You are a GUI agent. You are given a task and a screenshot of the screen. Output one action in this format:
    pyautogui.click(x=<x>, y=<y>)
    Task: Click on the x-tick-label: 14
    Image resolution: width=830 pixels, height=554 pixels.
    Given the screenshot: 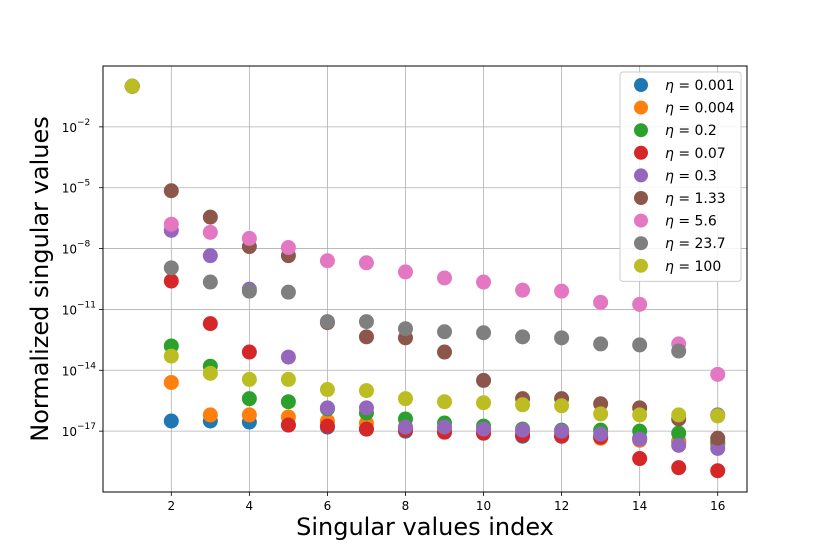 What is the action you would take?
    pyautogui.click(x=639, y=506)
    